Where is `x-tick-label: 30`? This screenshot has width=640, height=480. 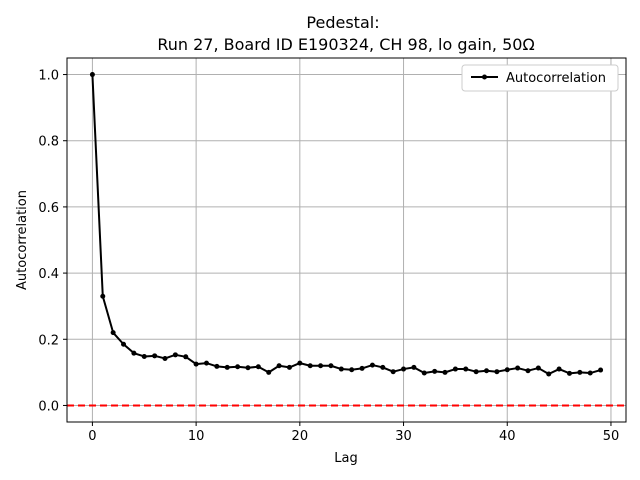 x-tick-label: 30 is located at coordinates (403, 436).